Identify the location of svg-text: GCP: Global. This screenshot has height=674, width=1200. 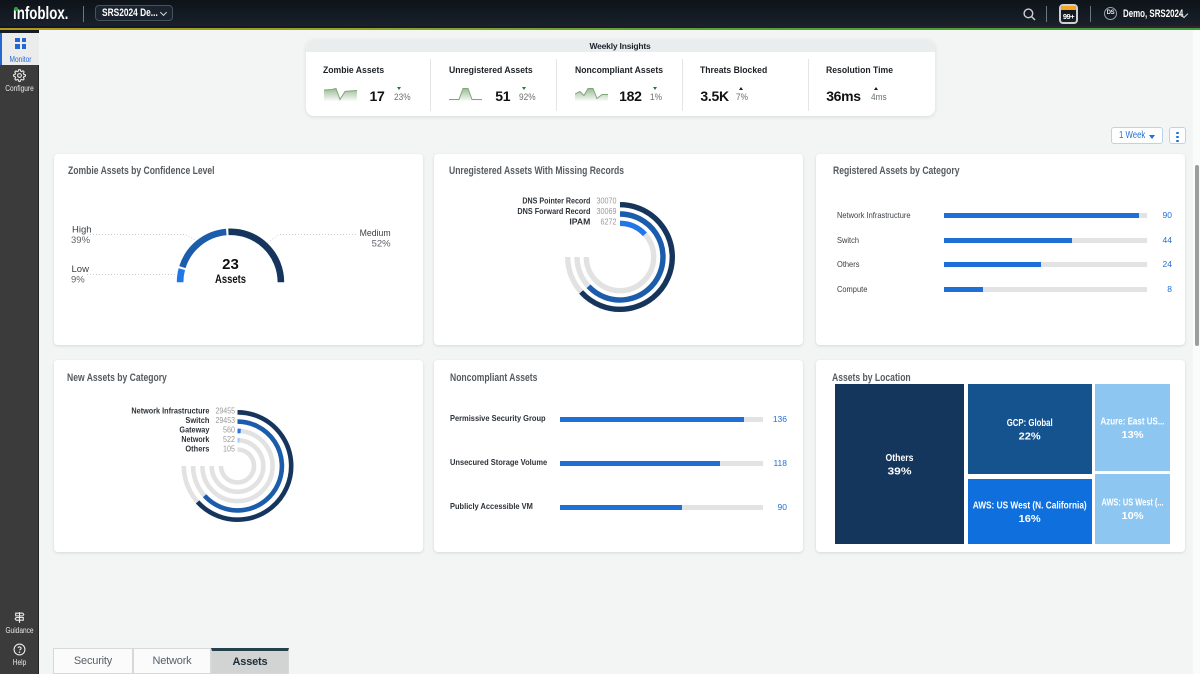
(1030, 423).